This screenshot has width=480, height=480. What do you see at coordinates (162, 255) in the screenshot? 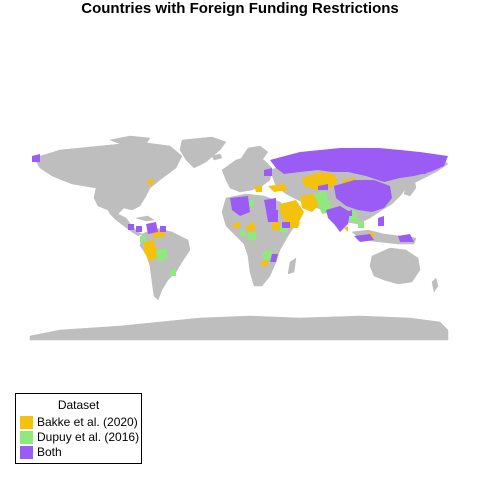
I see `country-bolivia` at bounding box center [162, 255].